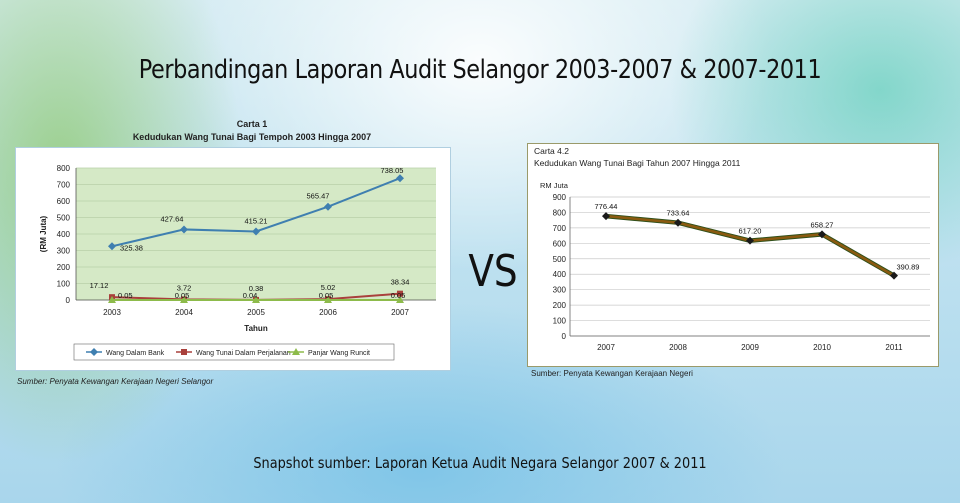  I want to click on chart1-caption: Carta 1, so click(252, 124).